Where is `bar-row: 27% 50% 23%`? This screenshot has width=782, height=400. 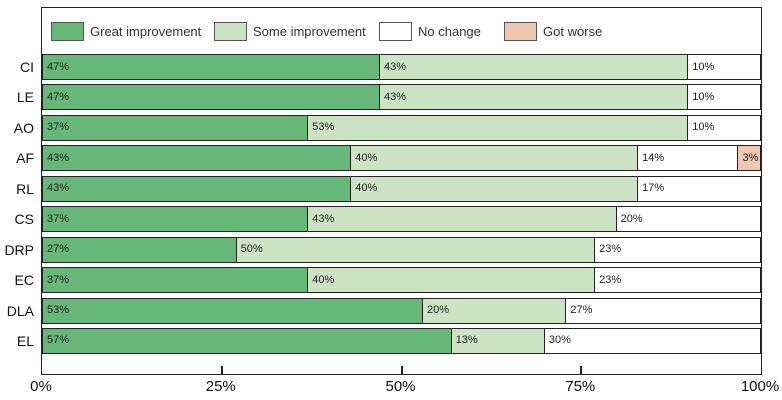
bar-row: 27% 50% 23% is located at coordinates (401, 249).